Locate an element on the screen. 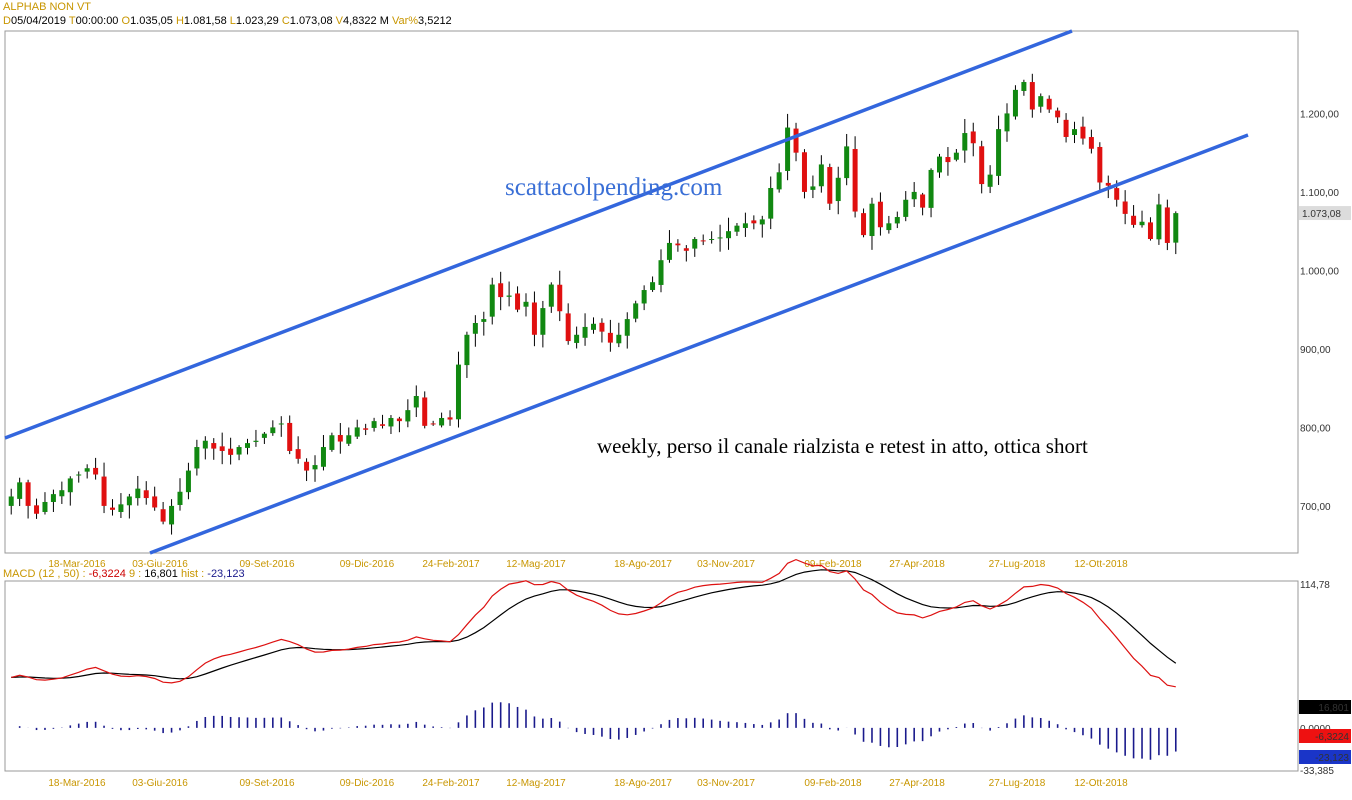 The width and height of the screenshot is (1352, 800). macd-x-tick: 24-Feb-2017 is located at coordinates (451, 783).